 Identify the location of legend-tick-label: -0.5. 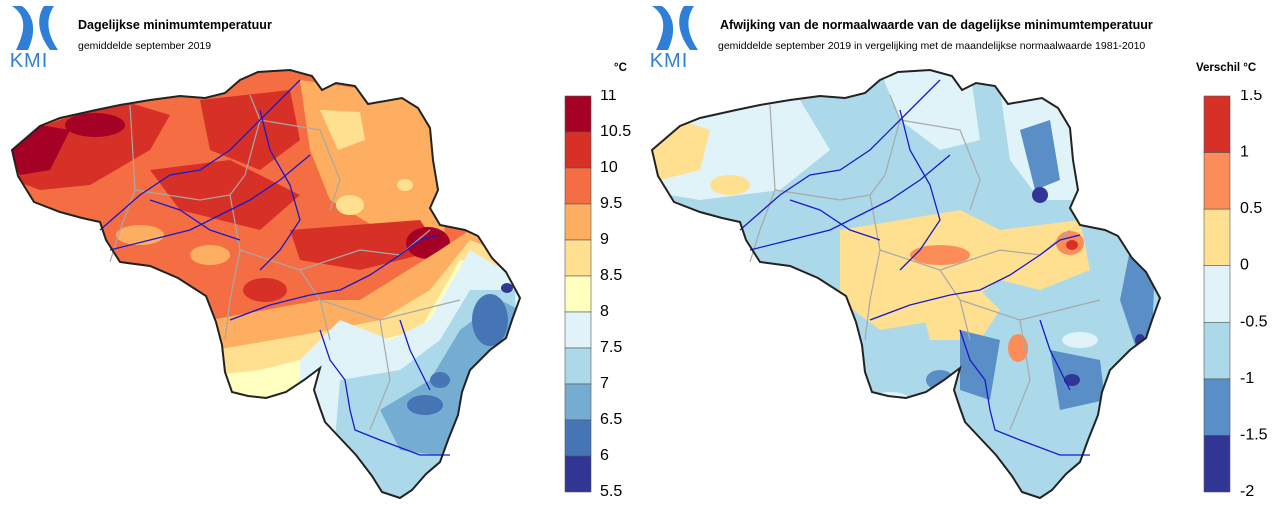
(1254, 321).